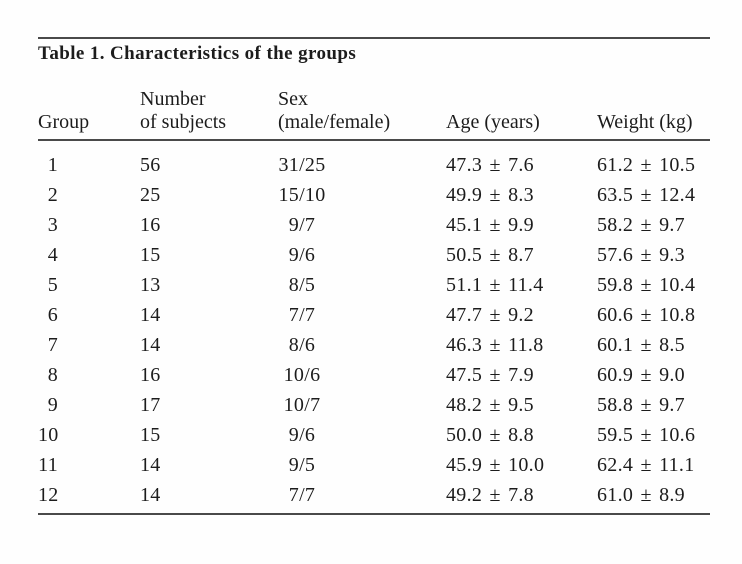 Image resolution: width=742 pixels, height=564 pixels. Describe the element at coordinates (362, 225) in the screenshot. I see `cell-sex: 9/7` at that location.